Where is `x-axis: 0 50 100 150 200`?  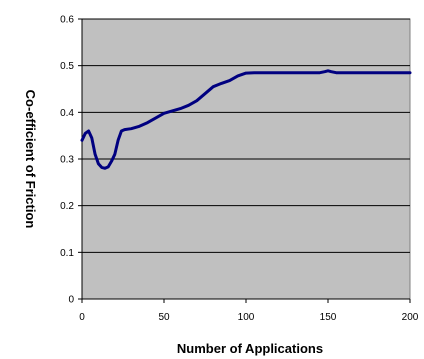 x-axis: 0 50 100 150 200 is located at coordinates (249, 310).